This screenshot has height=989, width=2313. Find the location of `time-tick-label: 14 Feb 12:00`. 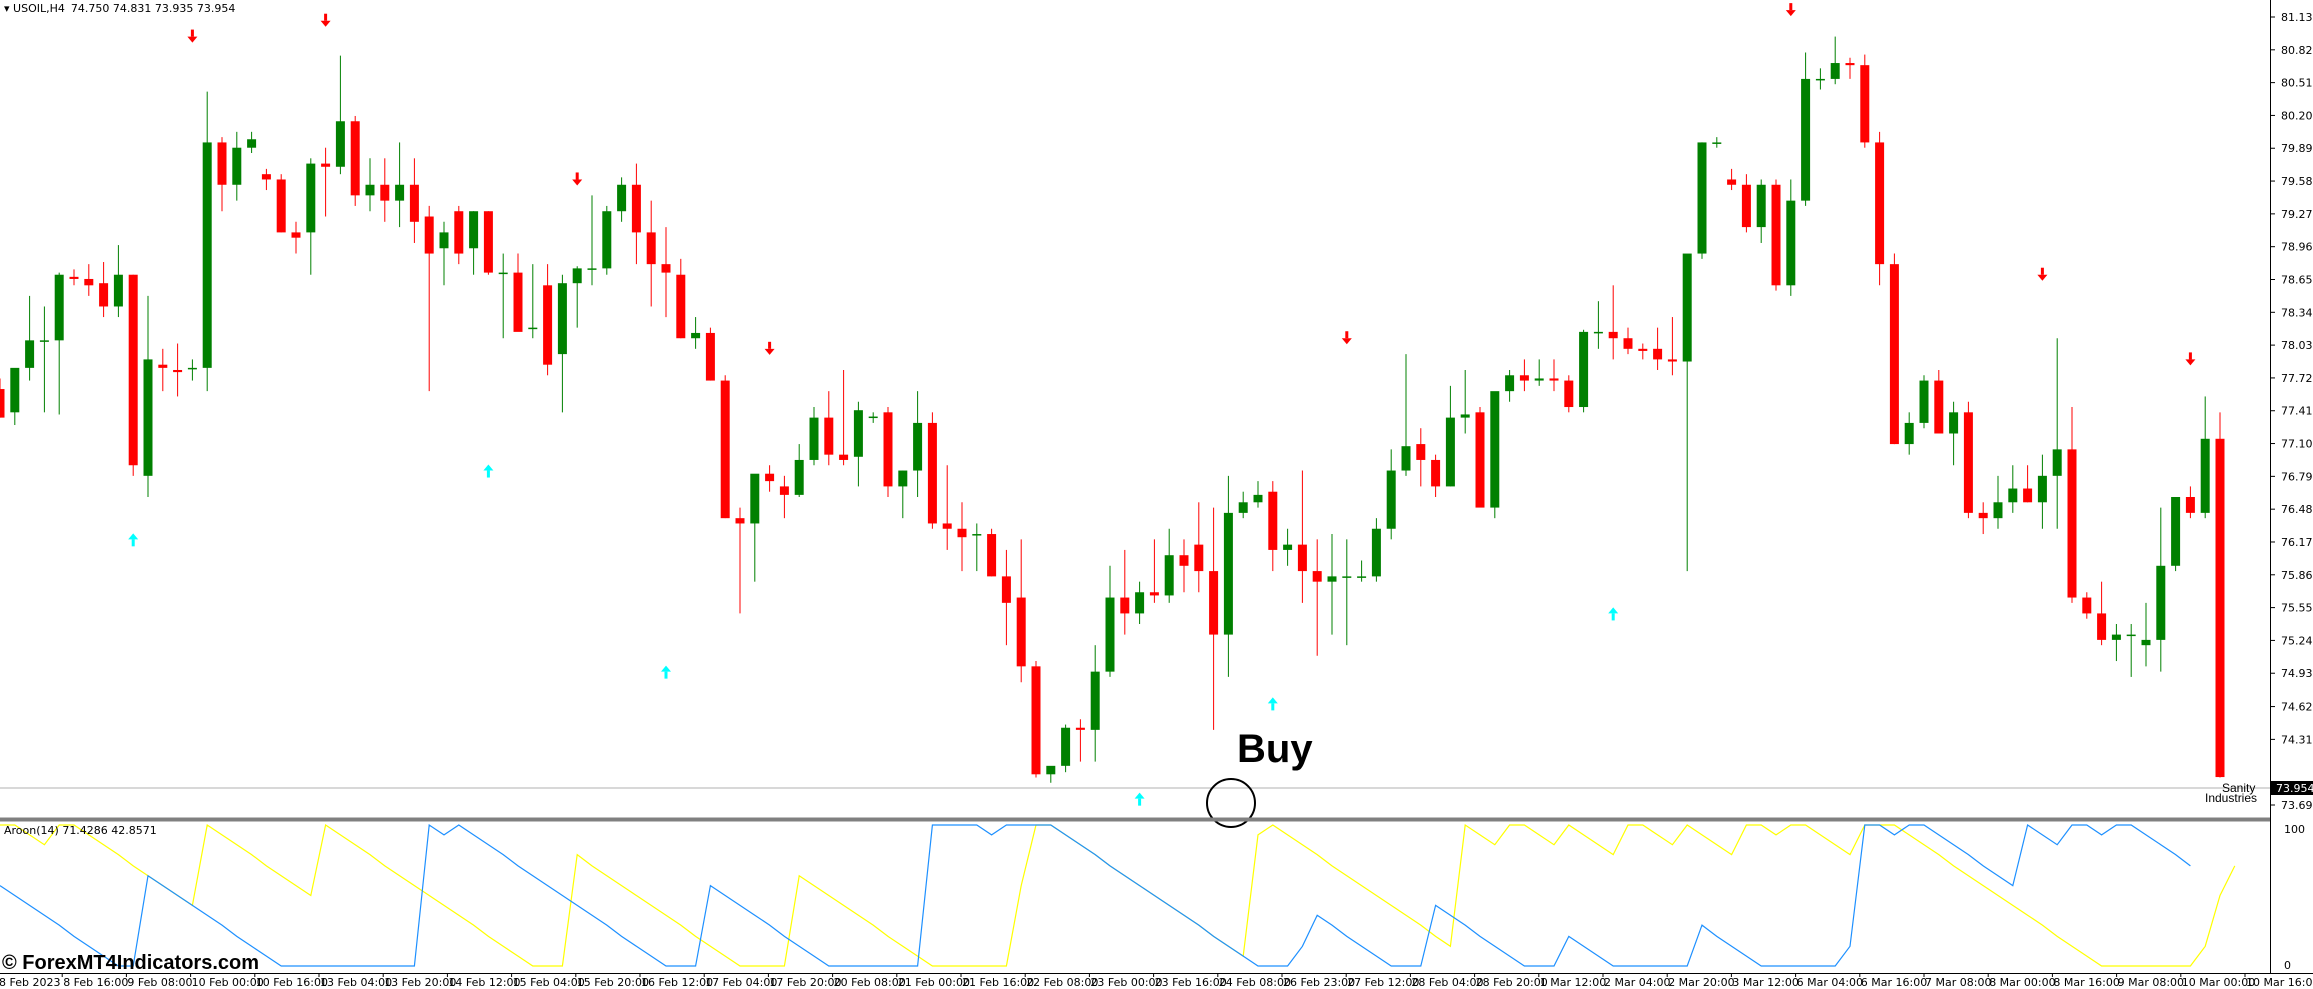

time-tick-label: 14 Feb 12:00 is located at coordinates (484, 982).